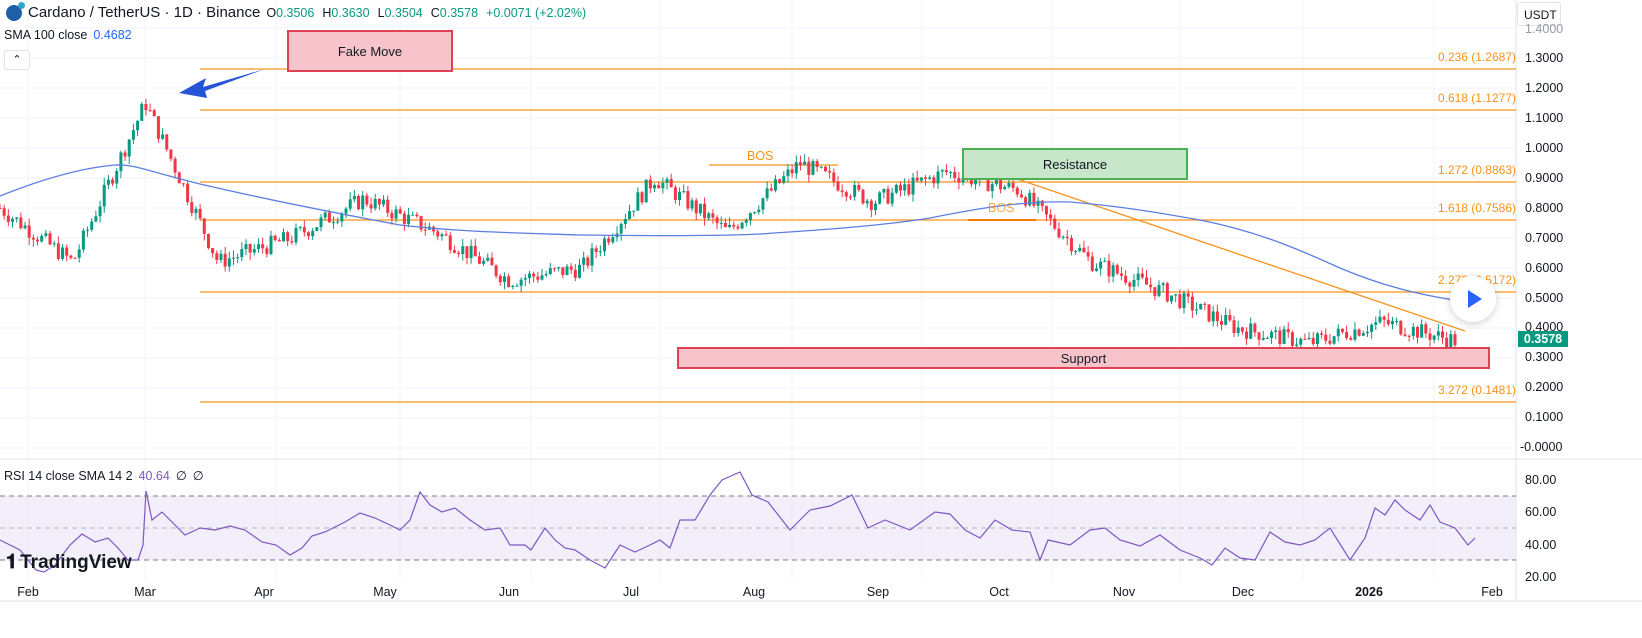  I want to click on sma-legend: SMA 100 close 0.4682, so click(68, 35).